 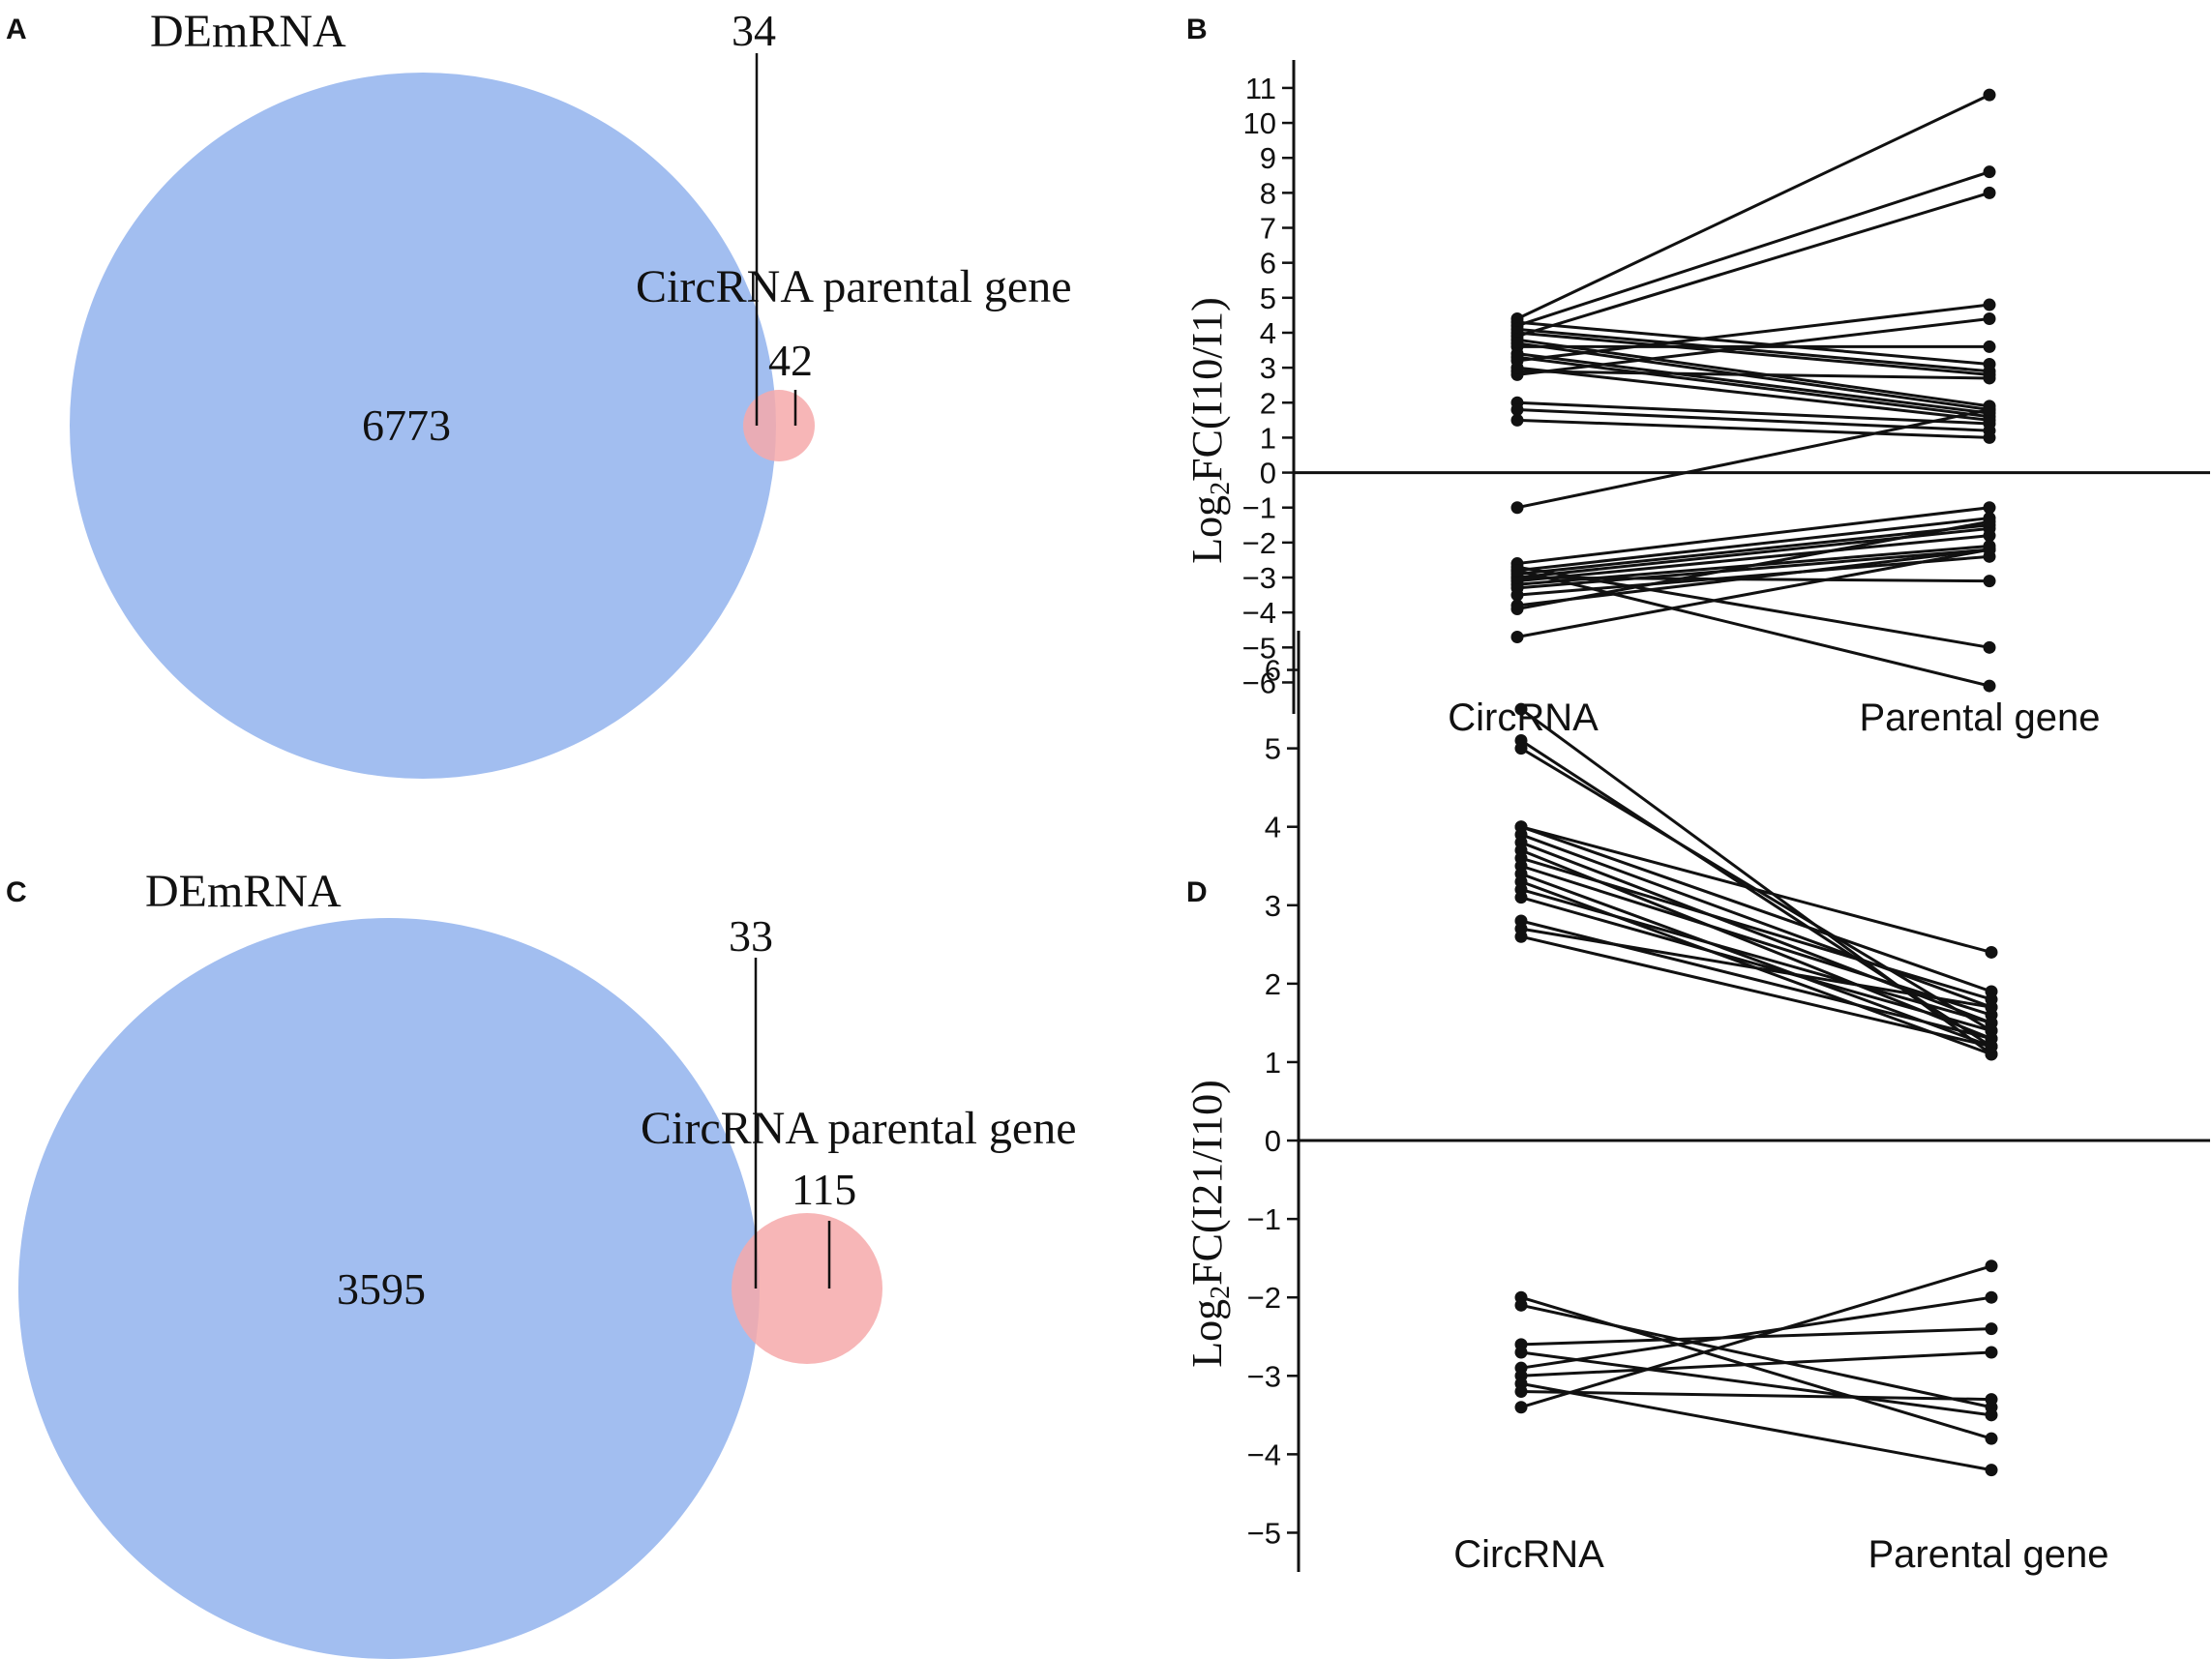 What do you see at coordinates (1268, 158) in the screenshot?
I see `panel-b-tick-label: 9` at bounding box center [1268, 158].